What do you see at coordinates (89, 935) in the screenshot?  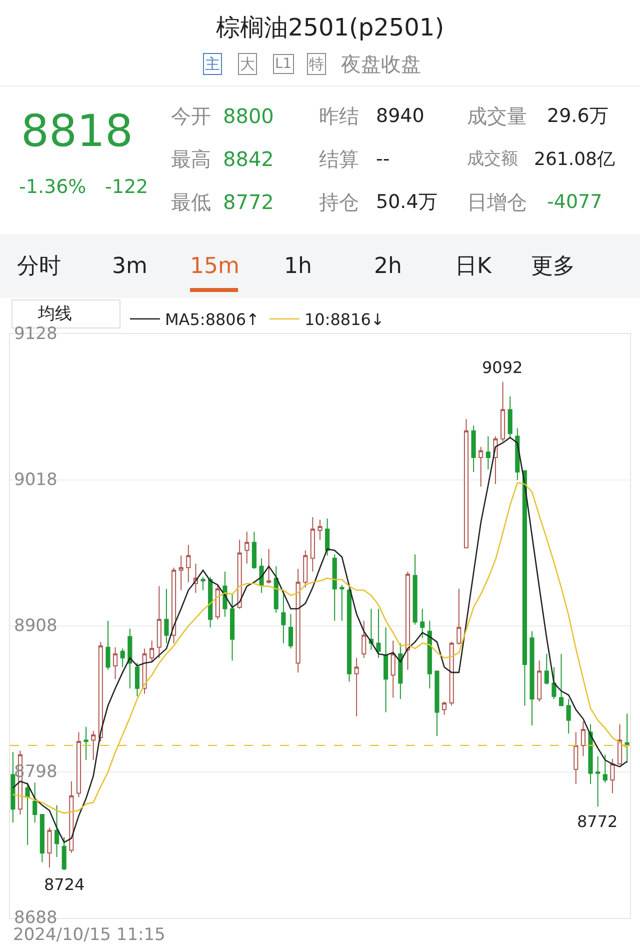 I see `text: 2024/10/15 11:15` at bounding box center [89, 935].